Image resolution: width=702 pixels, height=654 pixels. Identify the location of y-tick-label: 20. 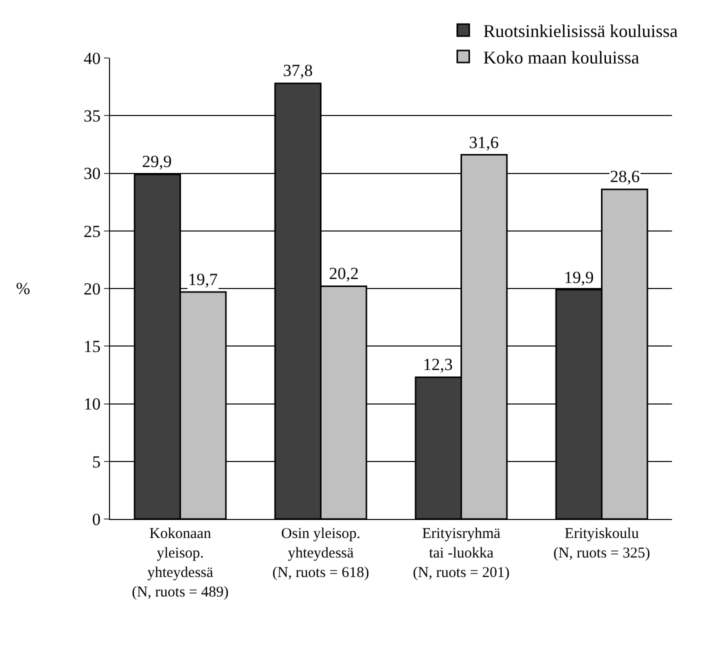
(92, 288).